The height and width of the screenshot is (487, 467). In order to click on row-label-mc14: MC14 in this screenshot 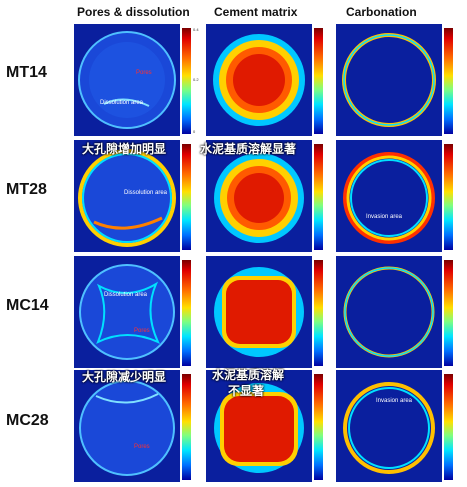, I will do `click(27, 305)`.